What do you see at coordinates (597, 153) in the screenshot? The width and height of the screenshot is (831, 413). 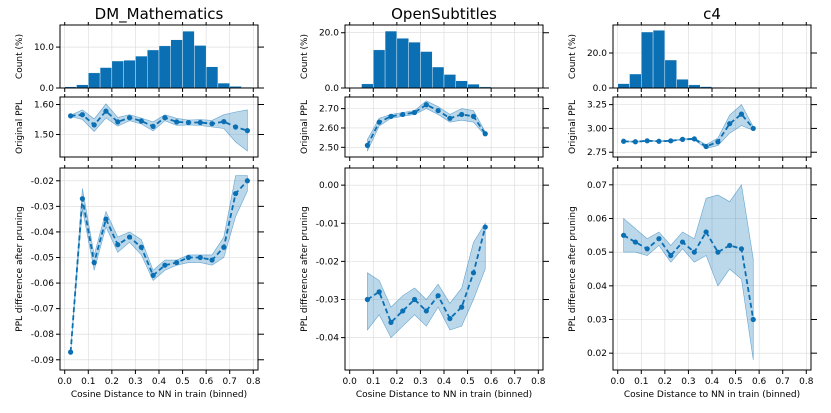 I see `y-tick-label: 2.75` at bounding box center [597, 153].